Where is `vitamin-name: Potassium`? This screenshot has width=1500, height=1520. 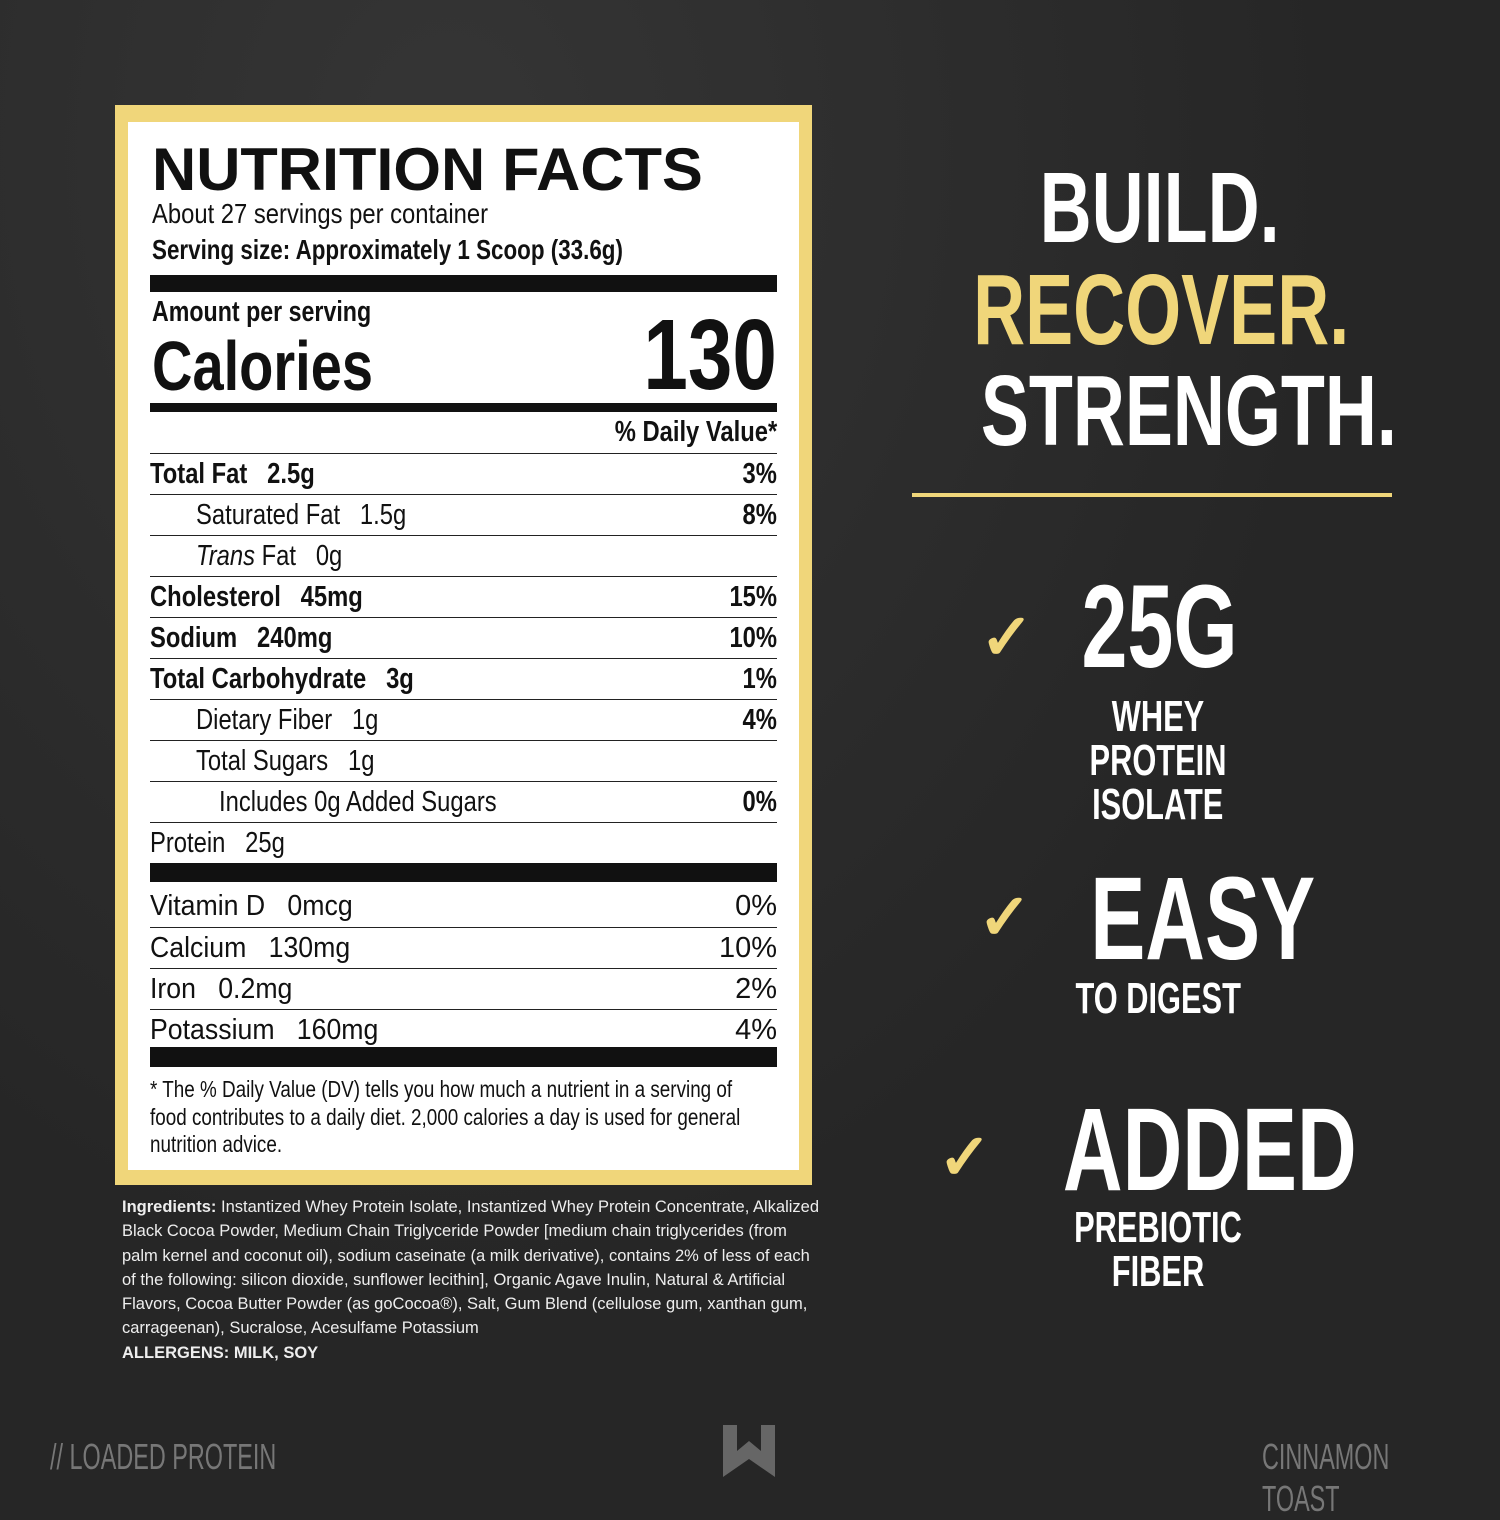 vitamin-name: Potassium is located at coordinates (212, 1030).